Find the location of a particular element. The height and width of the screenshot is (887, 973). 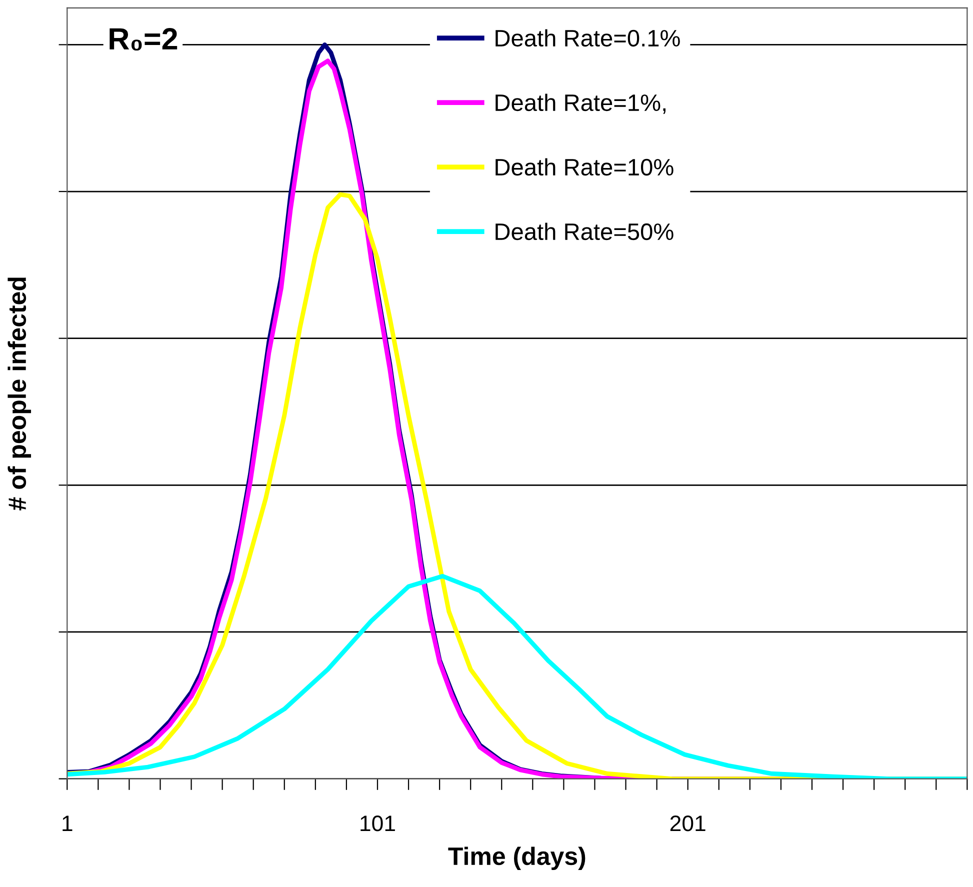

x-tick-label: 101 is located at coordinates (377, 823).